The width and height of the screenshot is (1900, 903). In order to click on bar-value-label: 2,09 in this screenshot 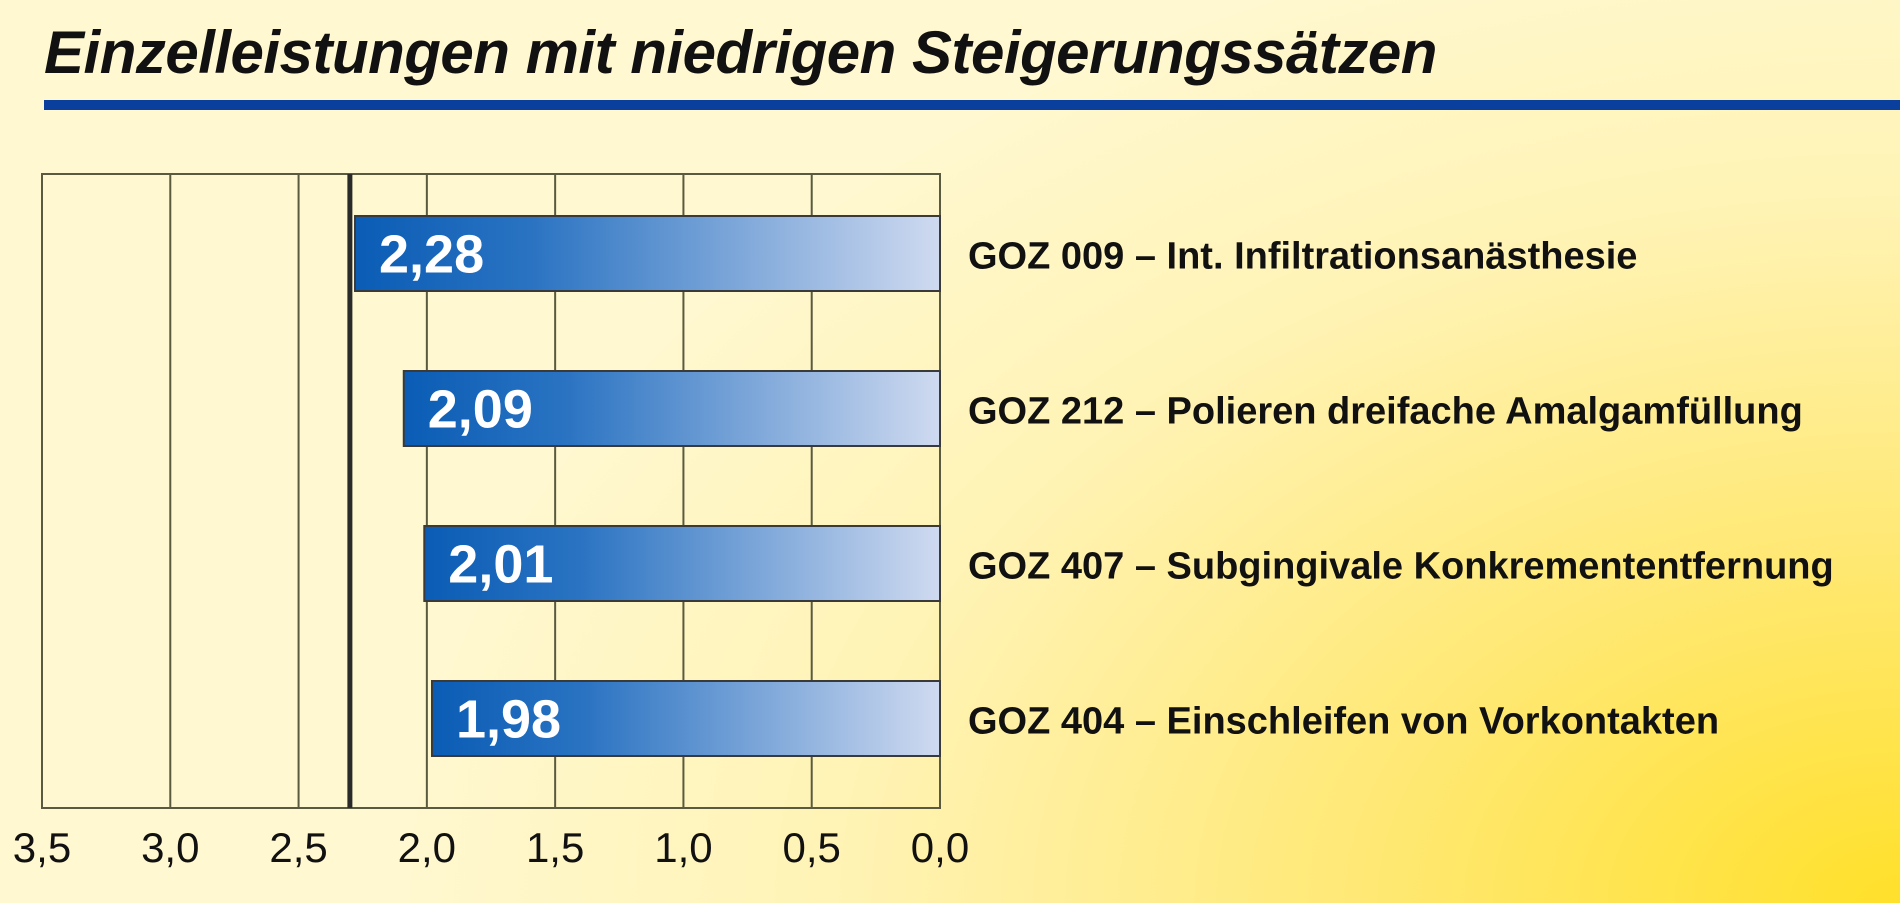, I will do `click(480, 410)`.